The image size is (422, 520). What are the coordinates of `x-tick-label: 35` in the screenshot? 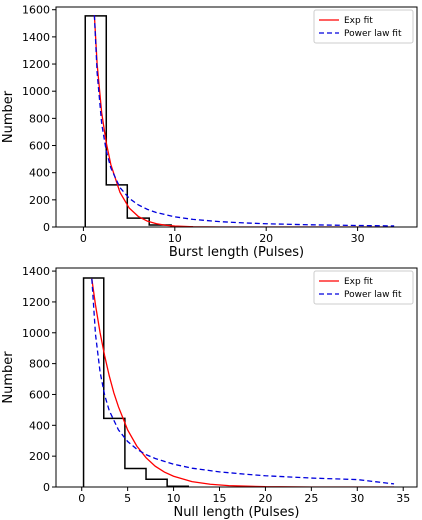 It's located at (403, 498).